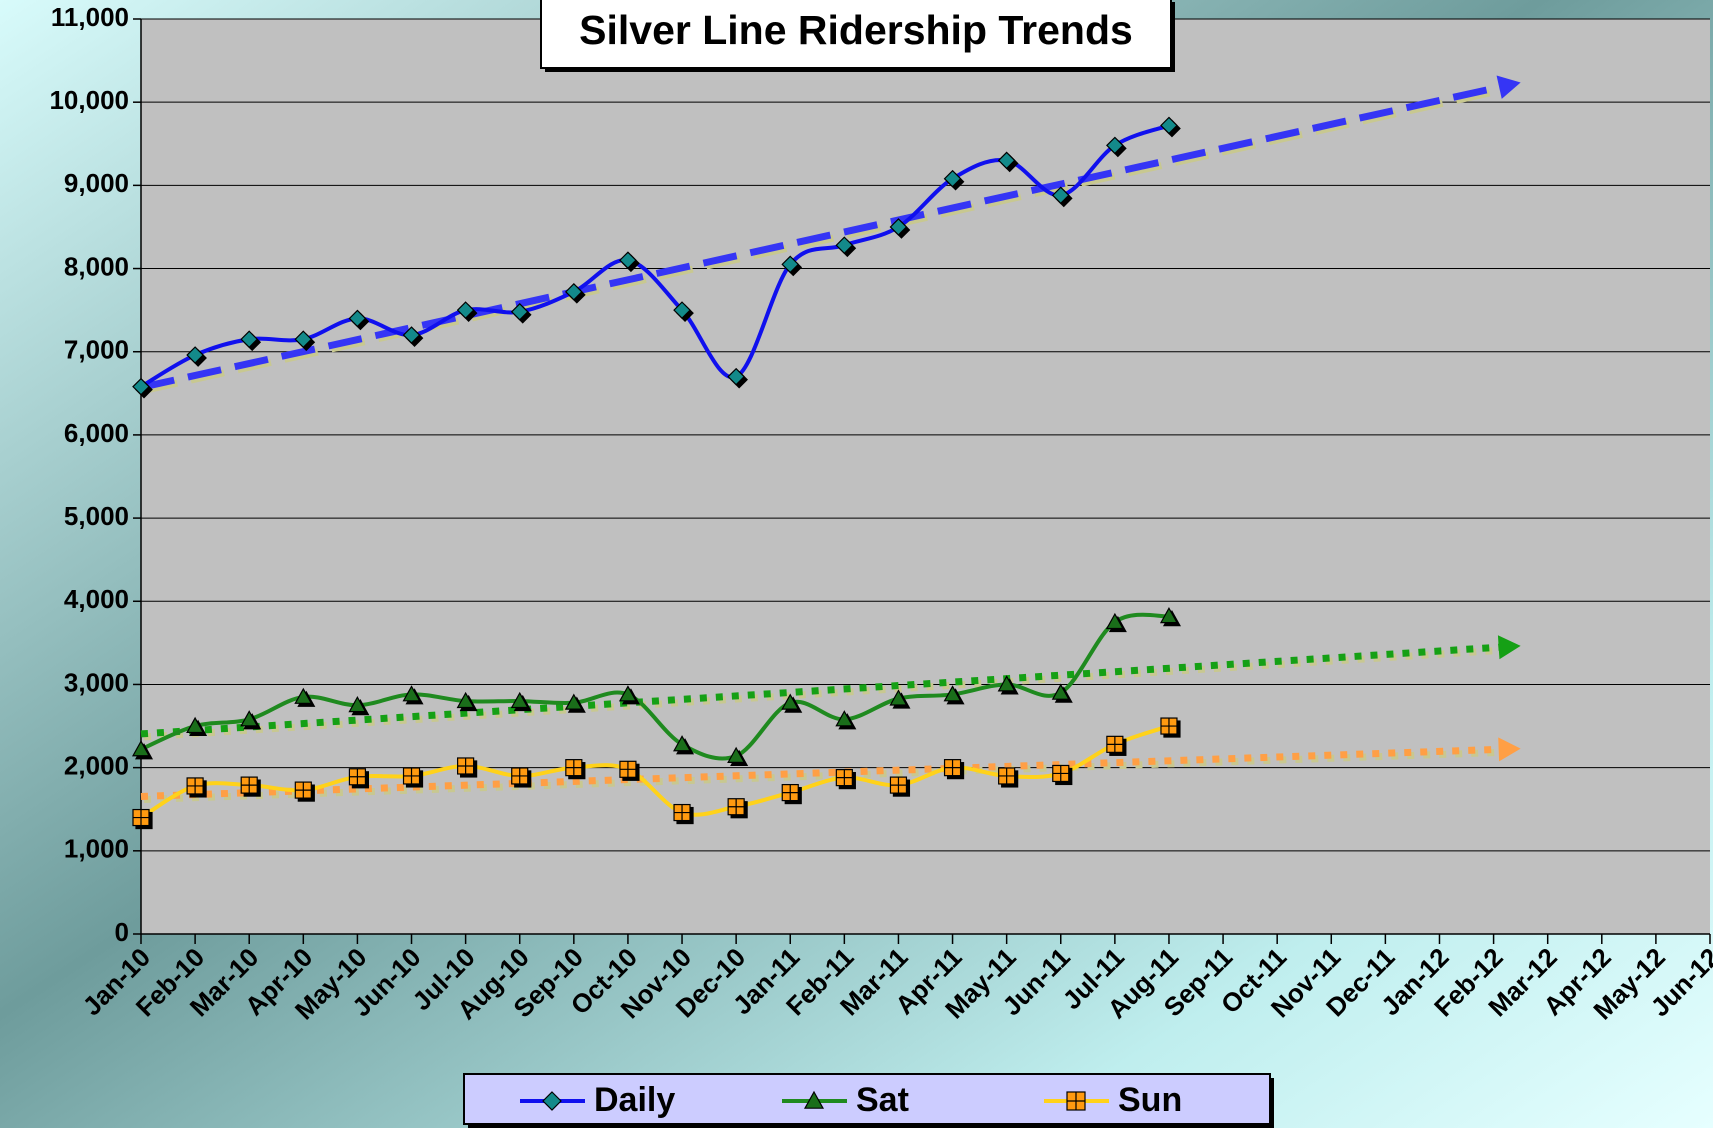 Image resolution: width=1713 pixels, height=1128 pixels. I want to click on y-tick-label: 8,000, so click(96, 266).